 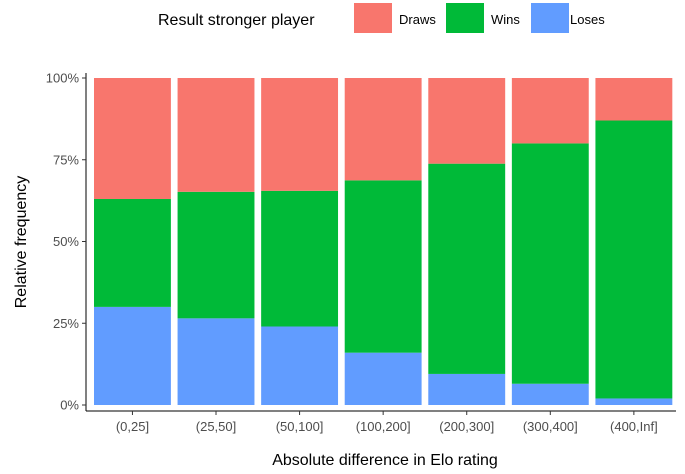 I want to click on legend-swatch-draws, so click(x=373, y=18).